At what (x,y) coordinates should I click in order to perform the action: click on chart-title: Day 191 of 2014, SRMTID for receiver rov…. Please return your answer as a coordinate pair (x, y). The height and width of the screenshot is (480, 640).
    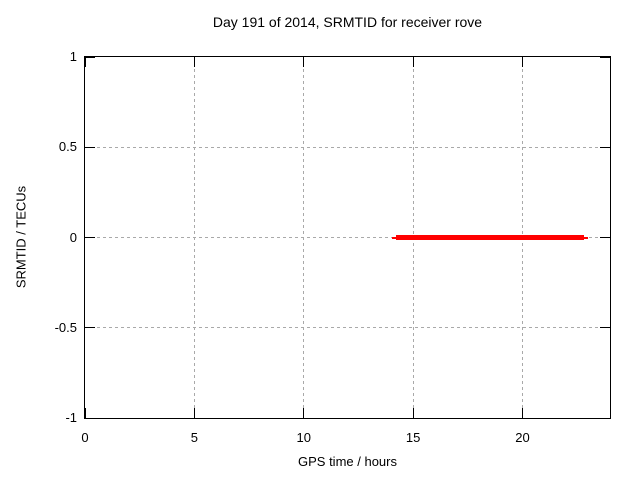
    Looking at the image, I should click on (347, 22).